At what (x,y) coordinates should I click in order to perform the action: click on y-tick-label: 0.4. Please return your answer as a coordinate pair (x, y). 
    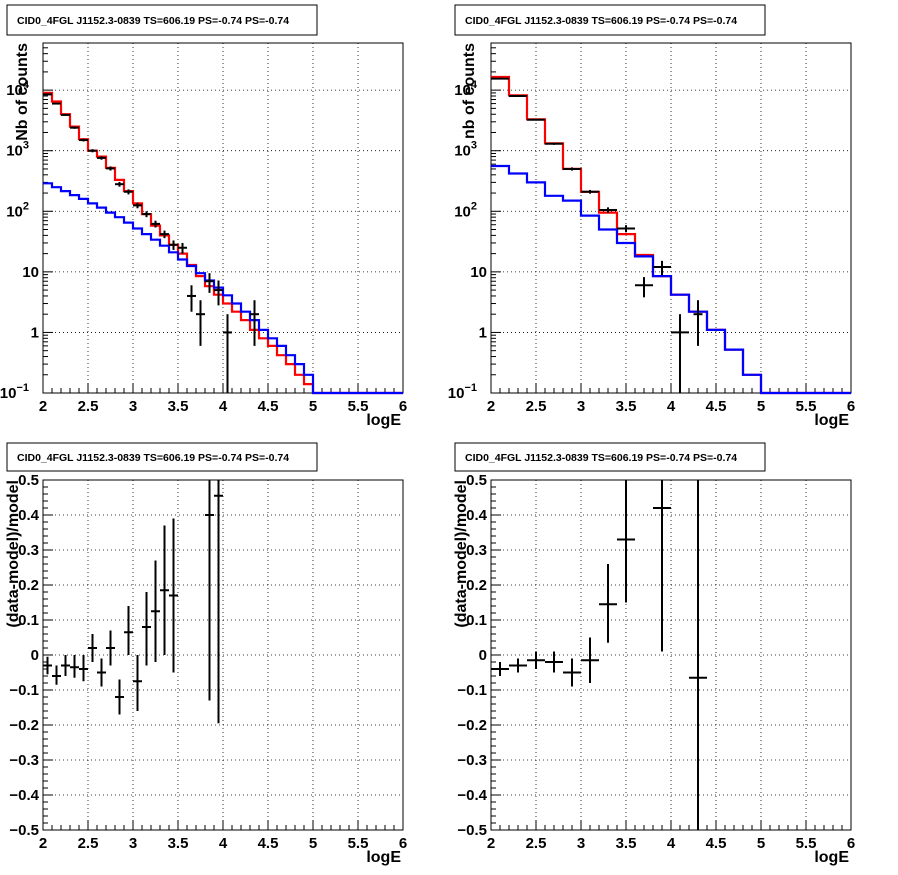
    Looking at the image, I should click on (477, 515).